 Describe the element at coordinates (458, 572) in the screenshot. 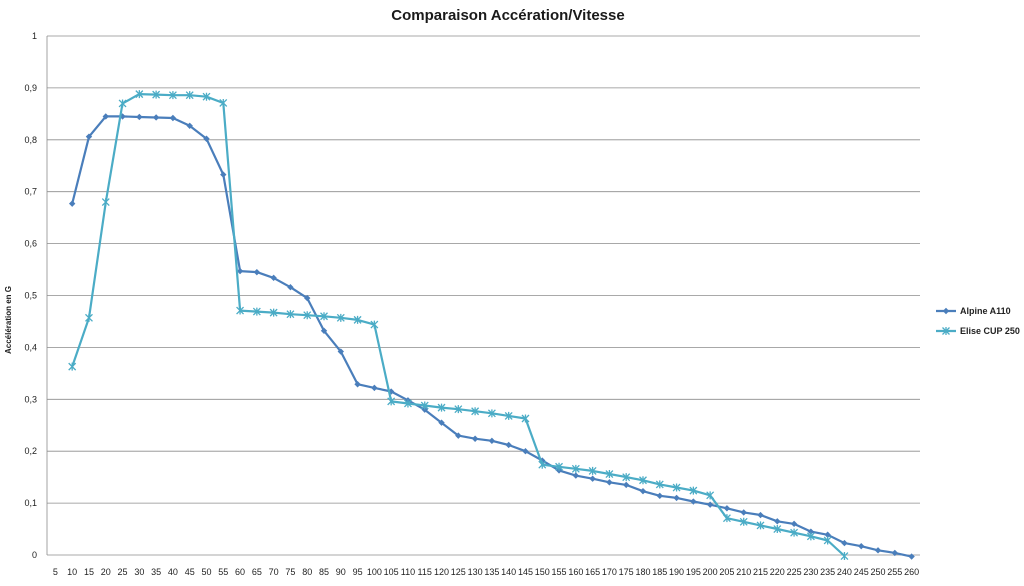

I see `x-tick-label: 125` at that location.